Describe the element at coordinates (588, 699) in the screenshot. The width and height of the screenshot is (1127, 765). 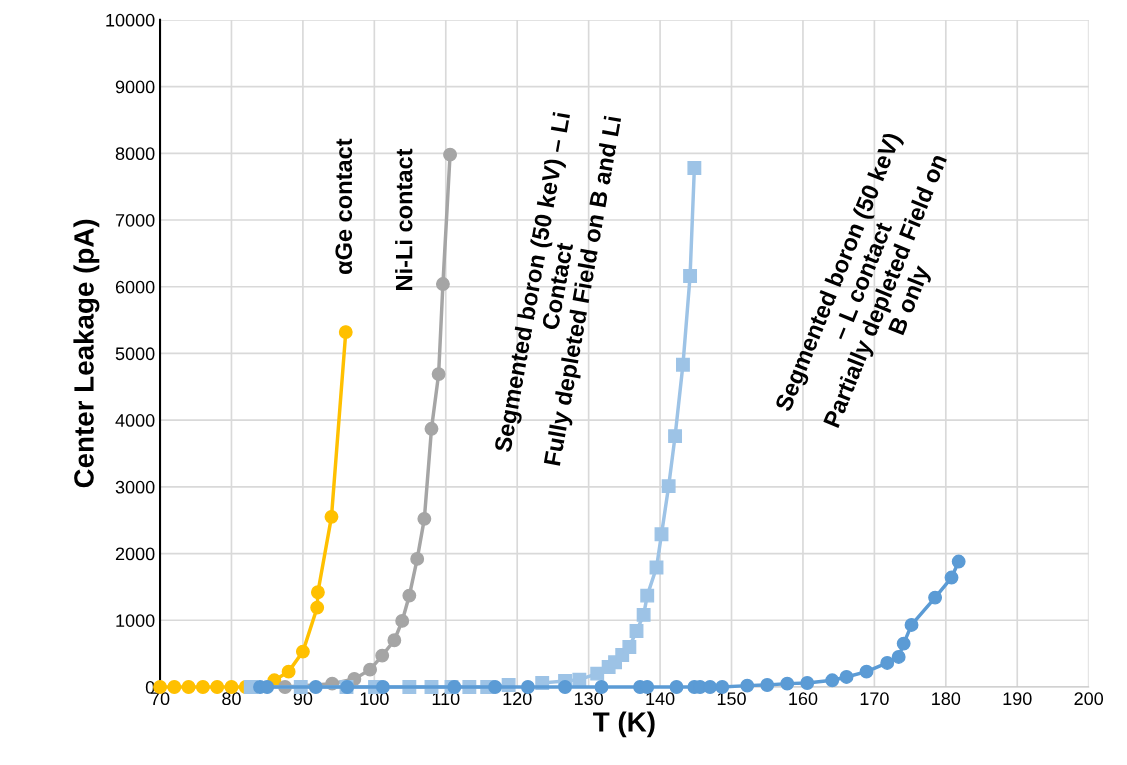
I see `x-tick-label: 130` at that location.